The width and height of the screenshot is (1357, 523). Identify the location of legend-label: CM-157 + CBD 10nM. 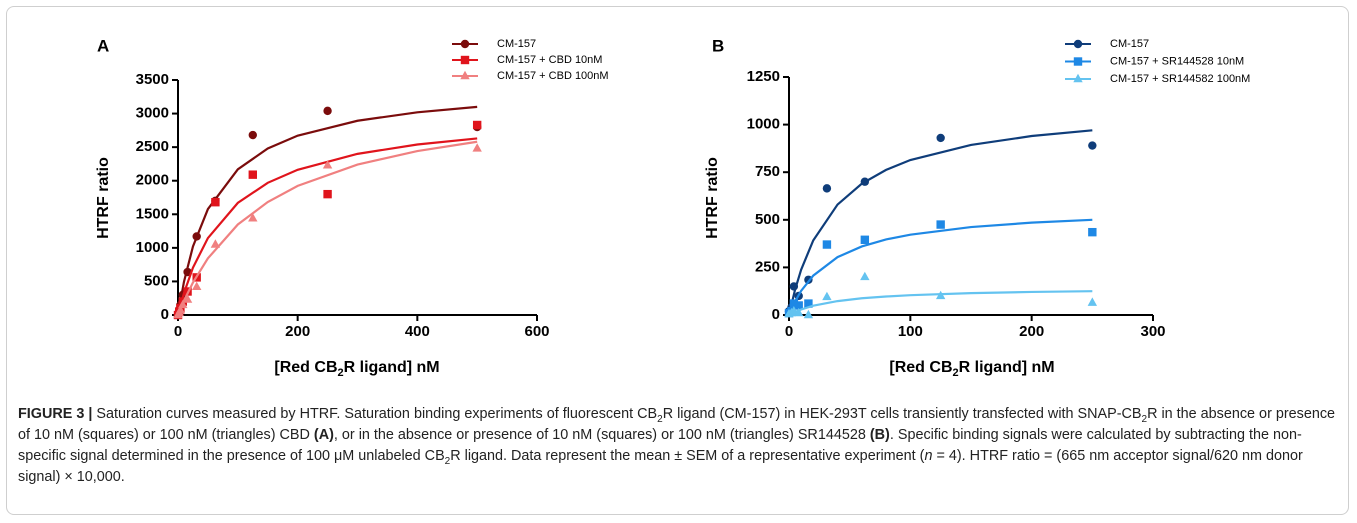
(549, 60).